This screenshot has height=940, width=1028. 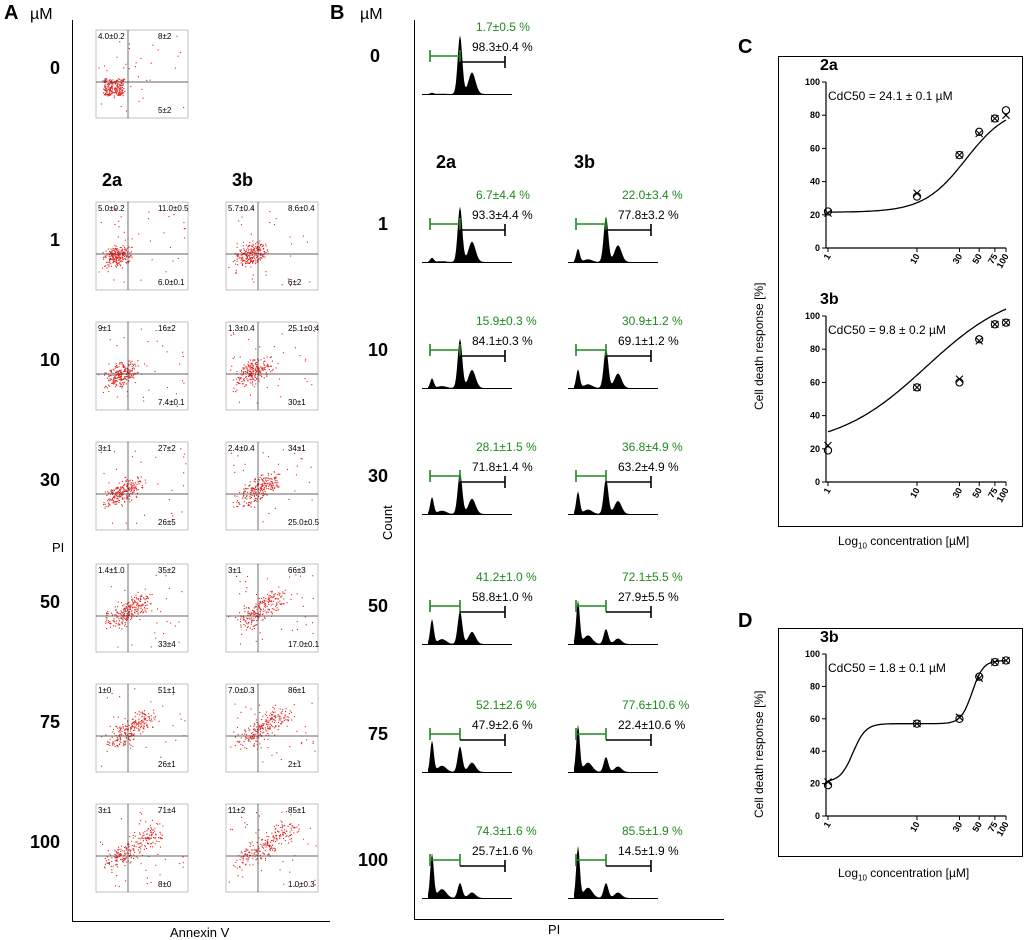 What do you see at coordinates (241, 328) in the screenshot?
I see `quadrant-upper-left-value: 1.3±0.4` at bounding box center [241, 328].